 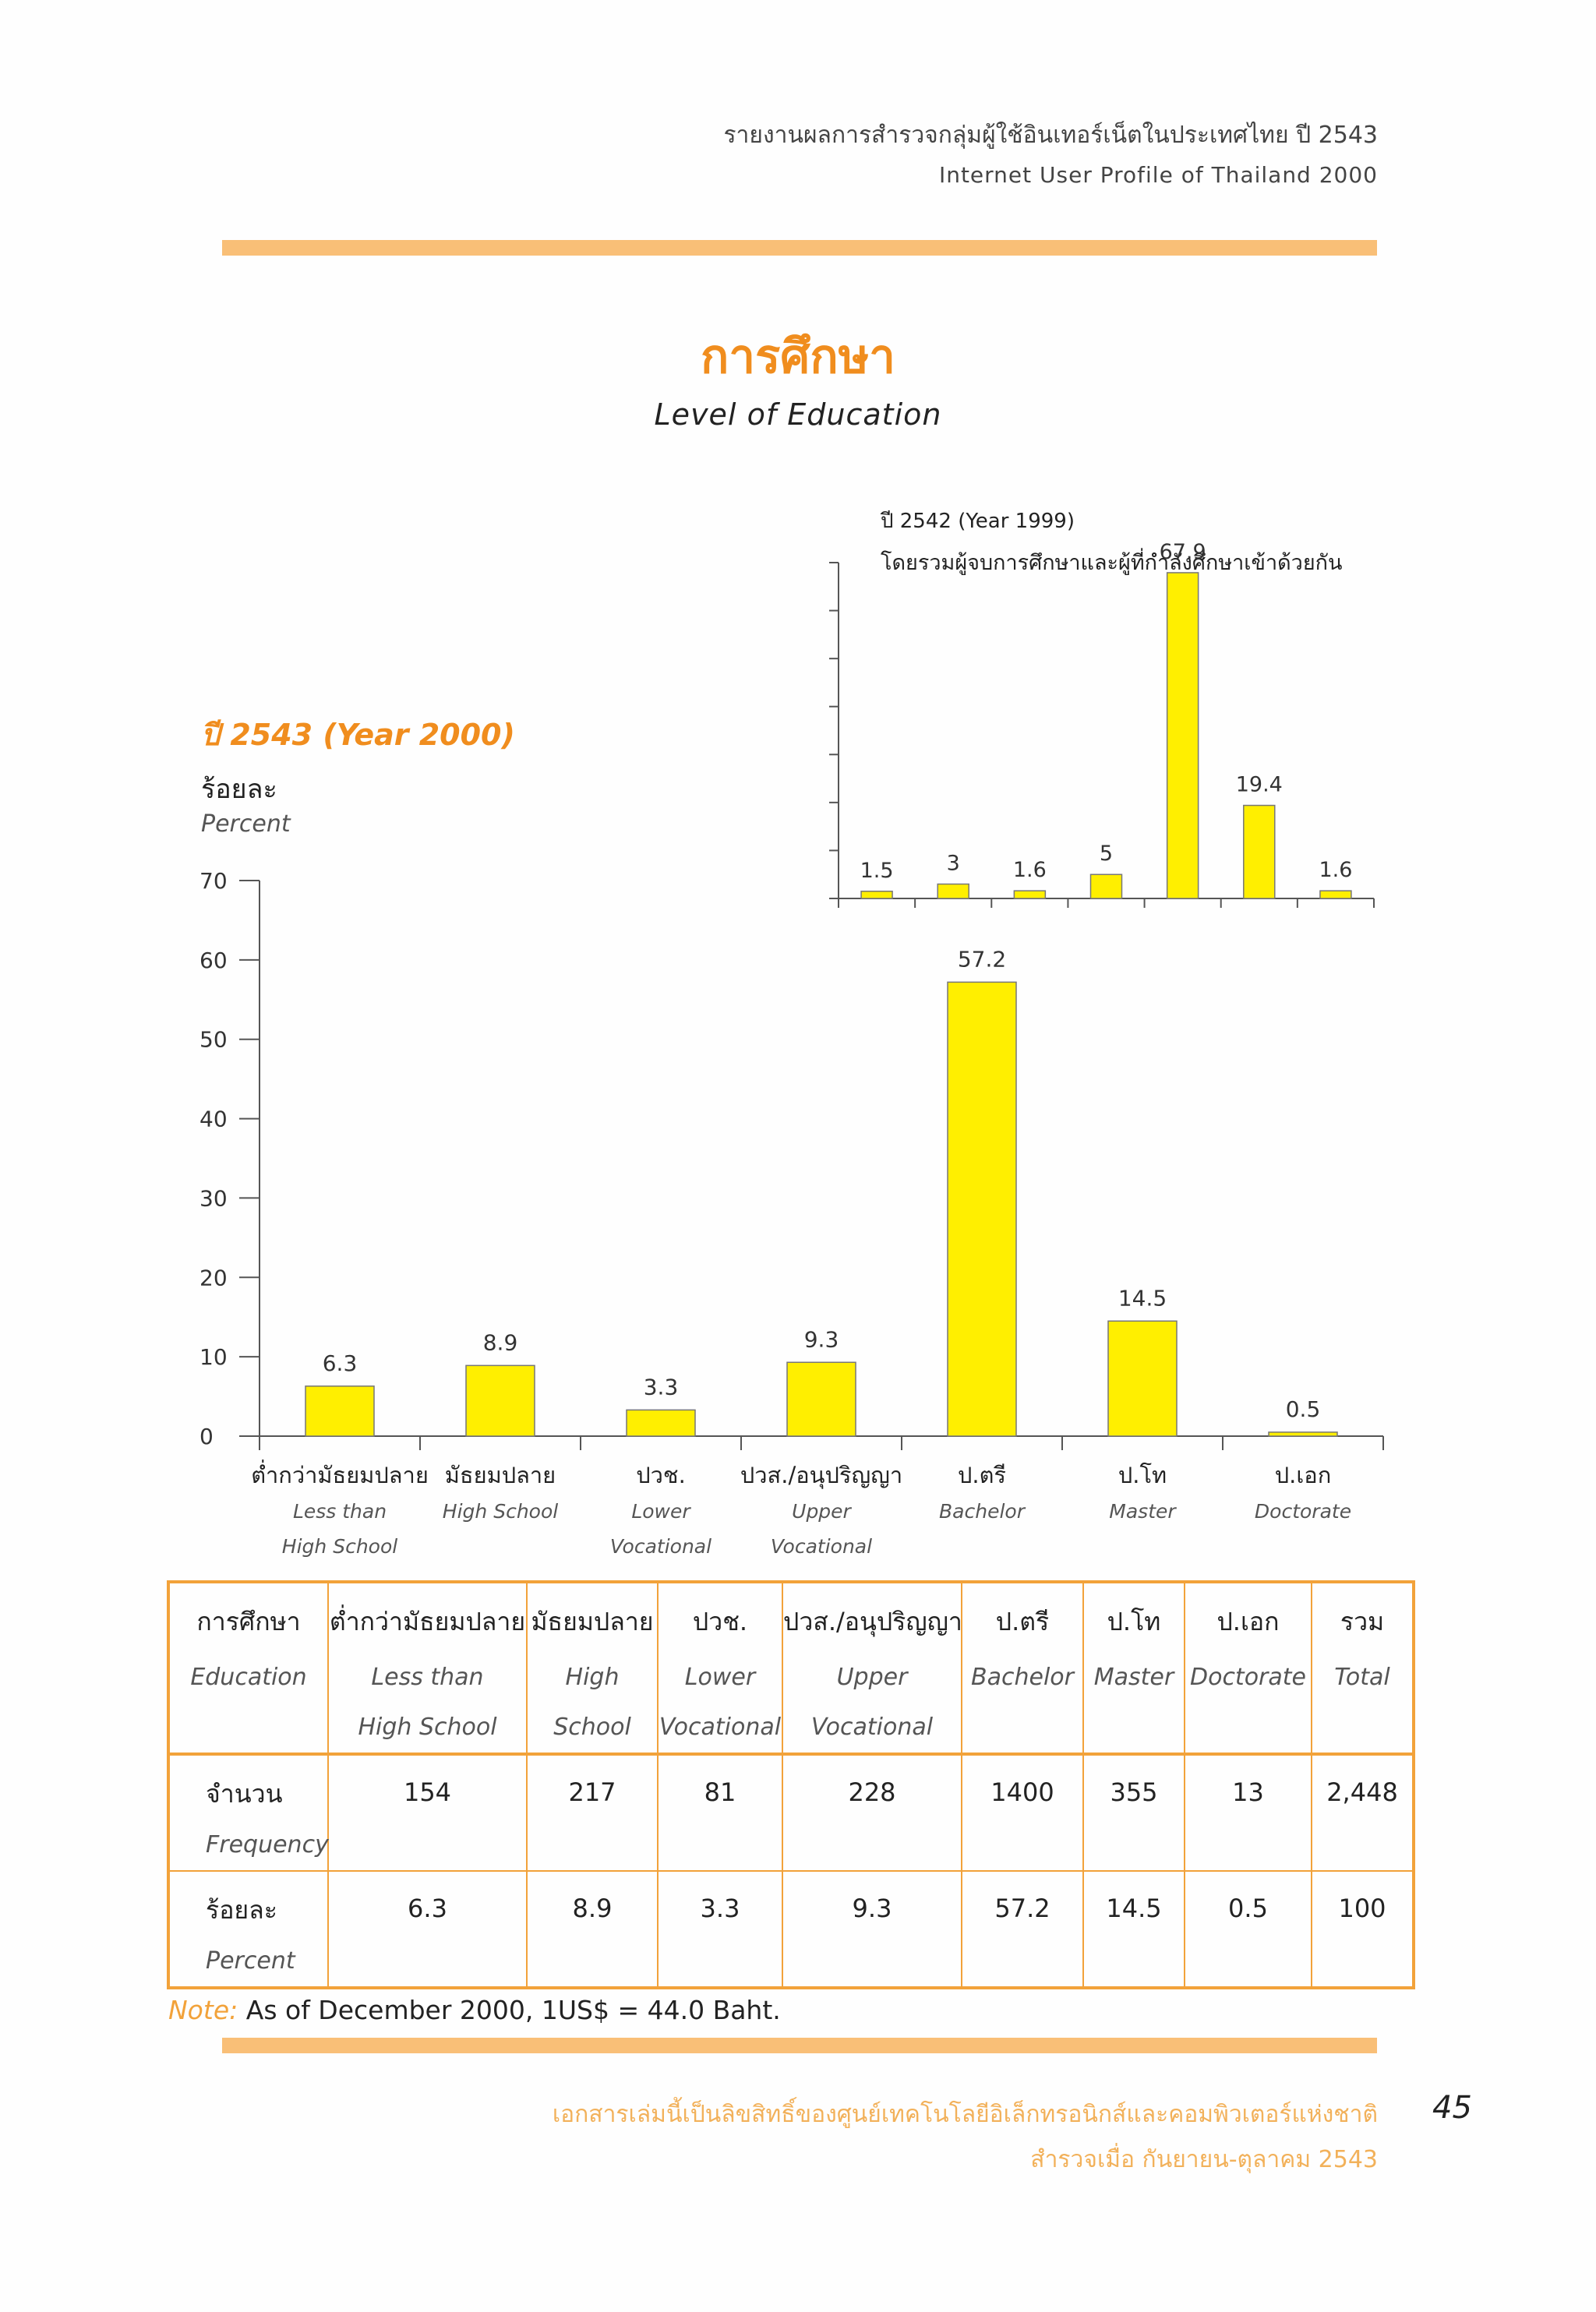 What do you see at coordinates (1303, 1409) in the screenshot?
I see `main-bar-value-label: 0.5` at bounding box center [1303, 1409].